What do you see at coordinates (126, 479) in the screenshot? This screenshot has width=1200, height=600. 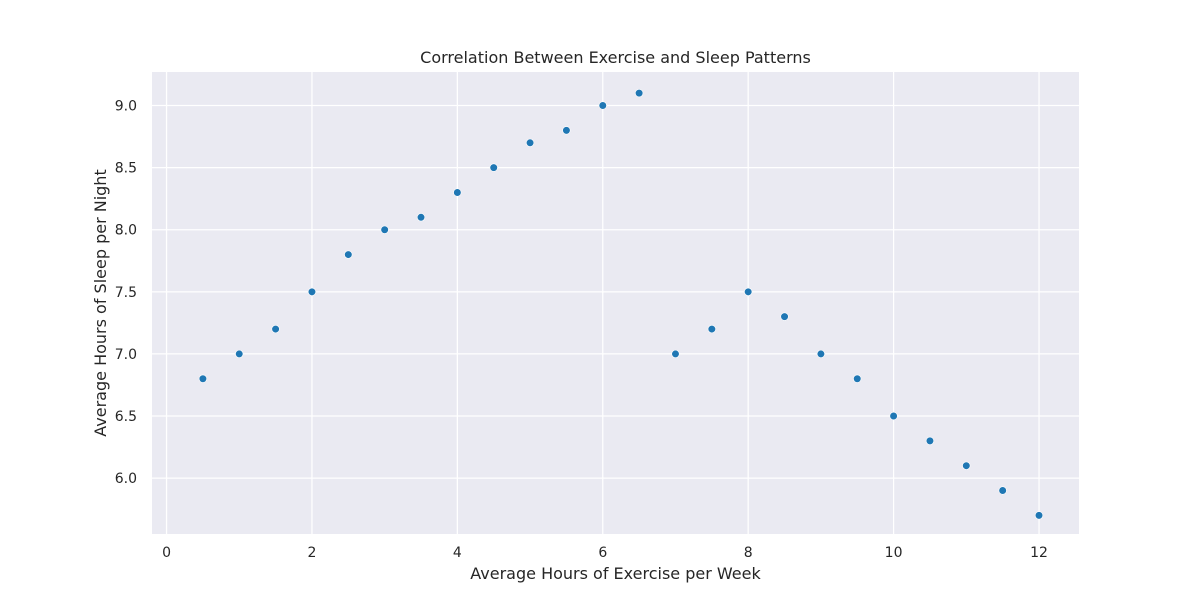 I see `y-tick-label: 6.0` at bounding box center [126, 479].